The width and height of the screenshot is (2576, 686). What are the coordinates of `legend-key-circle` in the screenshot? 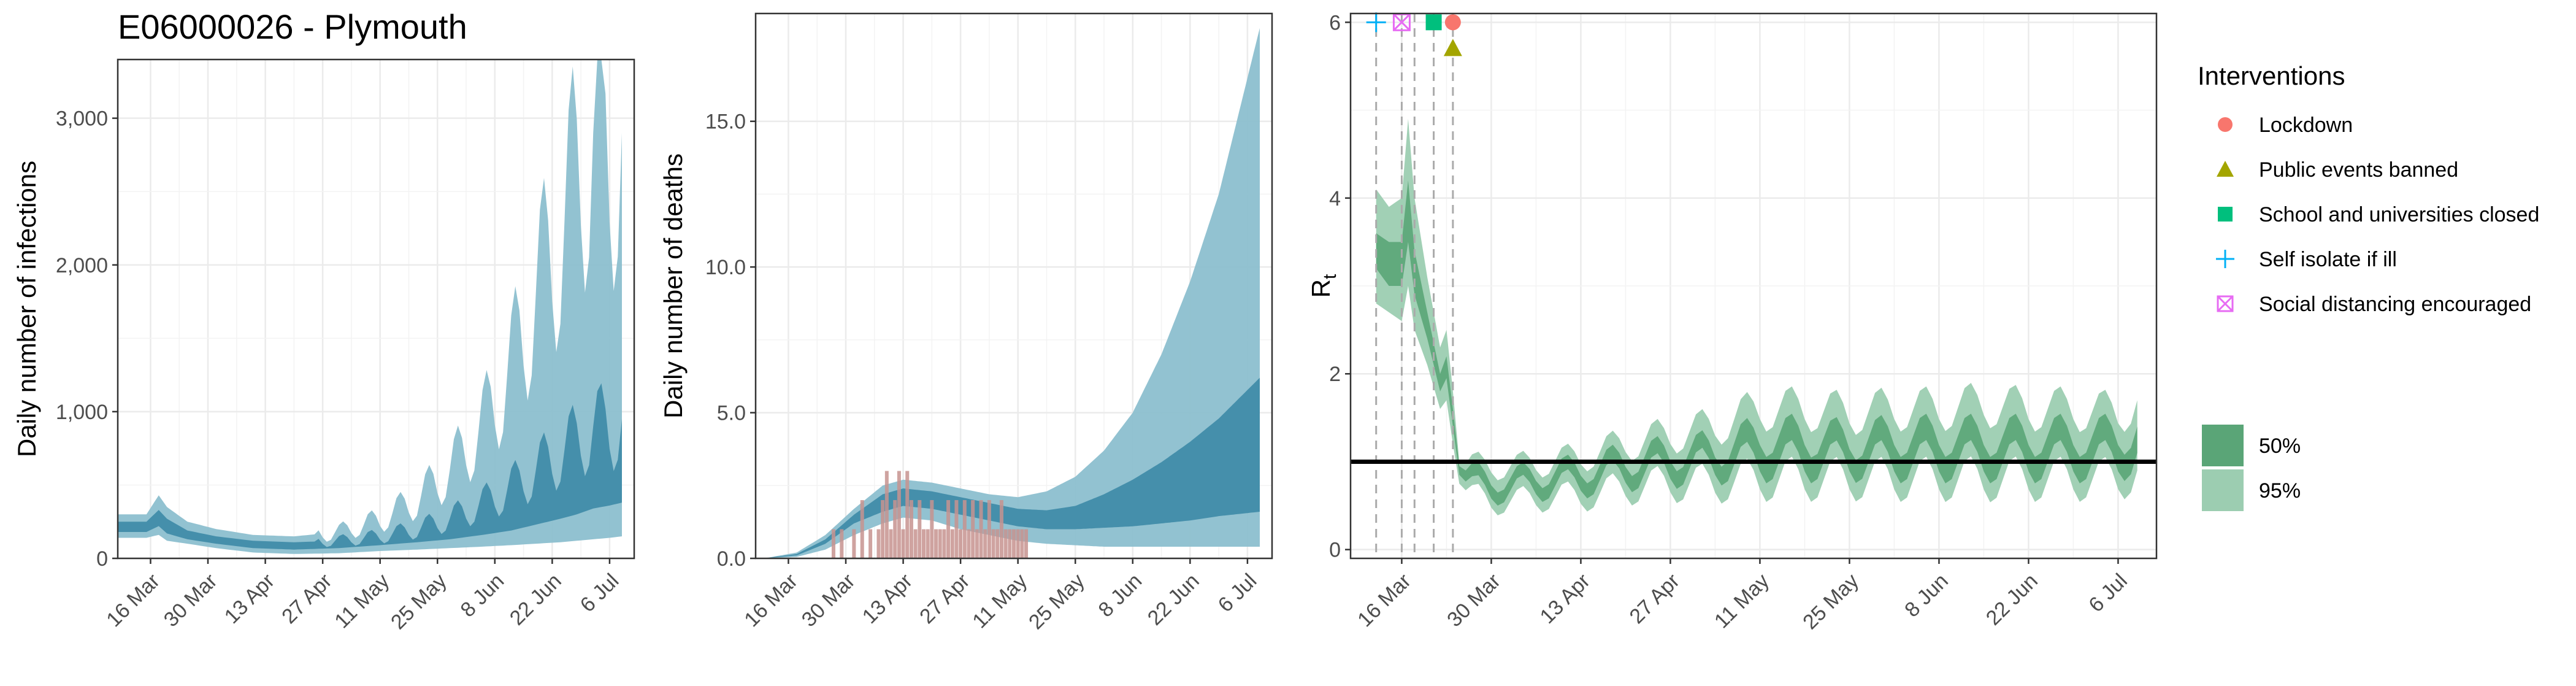 It's located at (2225, 124).